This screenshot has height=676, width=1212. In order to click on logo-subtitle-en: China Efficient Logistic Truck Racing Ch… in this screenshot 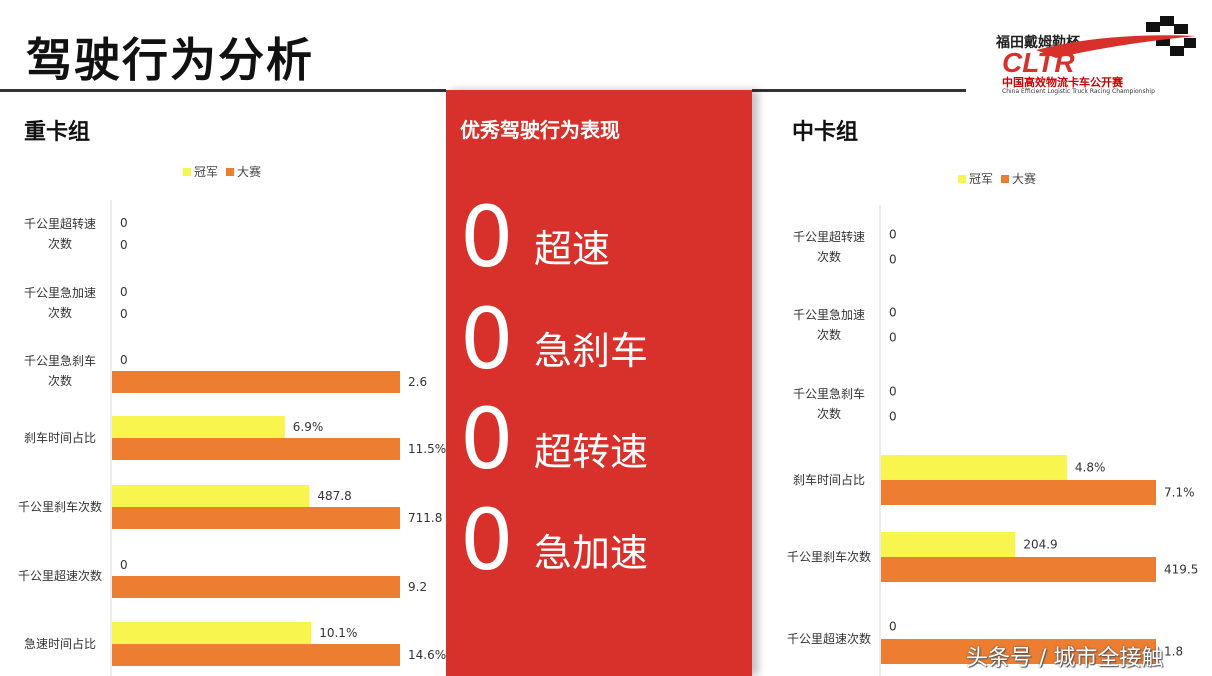, I will do `click(1078, 91)`.